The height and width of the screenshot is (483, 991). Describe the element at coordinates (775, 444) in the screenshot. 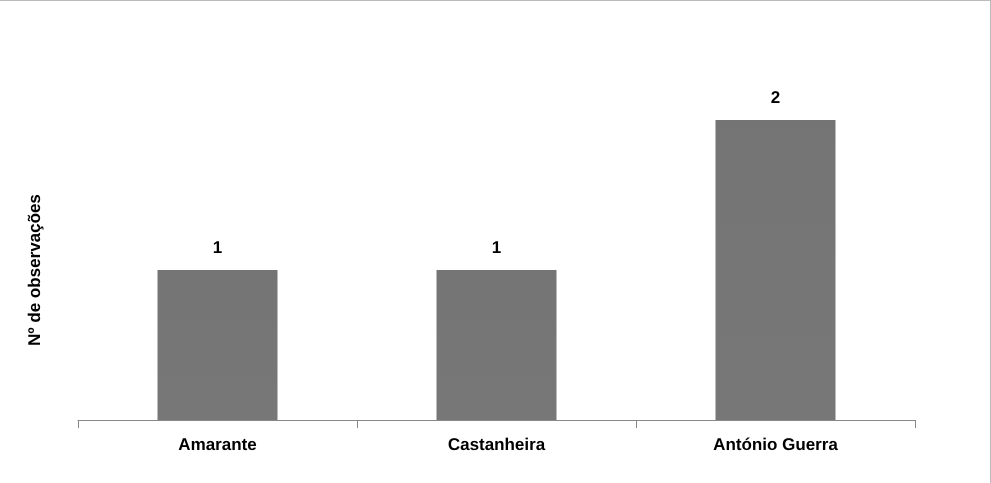

I see `x-tick-label: António Guerra` at that location.